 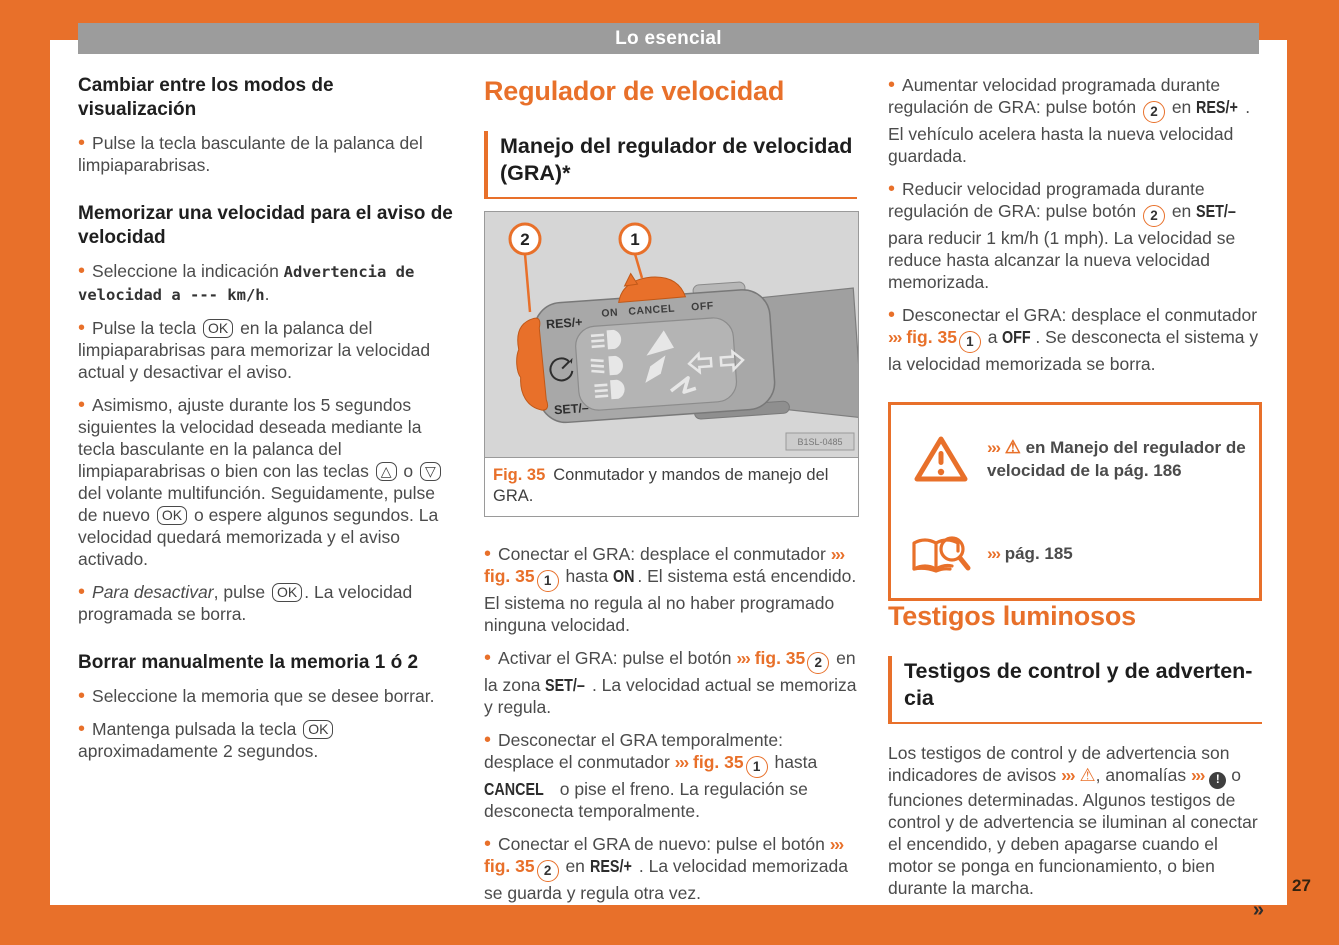 What do you see at coordinates (572, 409) in the screenshot?
I see `label-set-minus: SET/–` at bounding box center [572, 409].